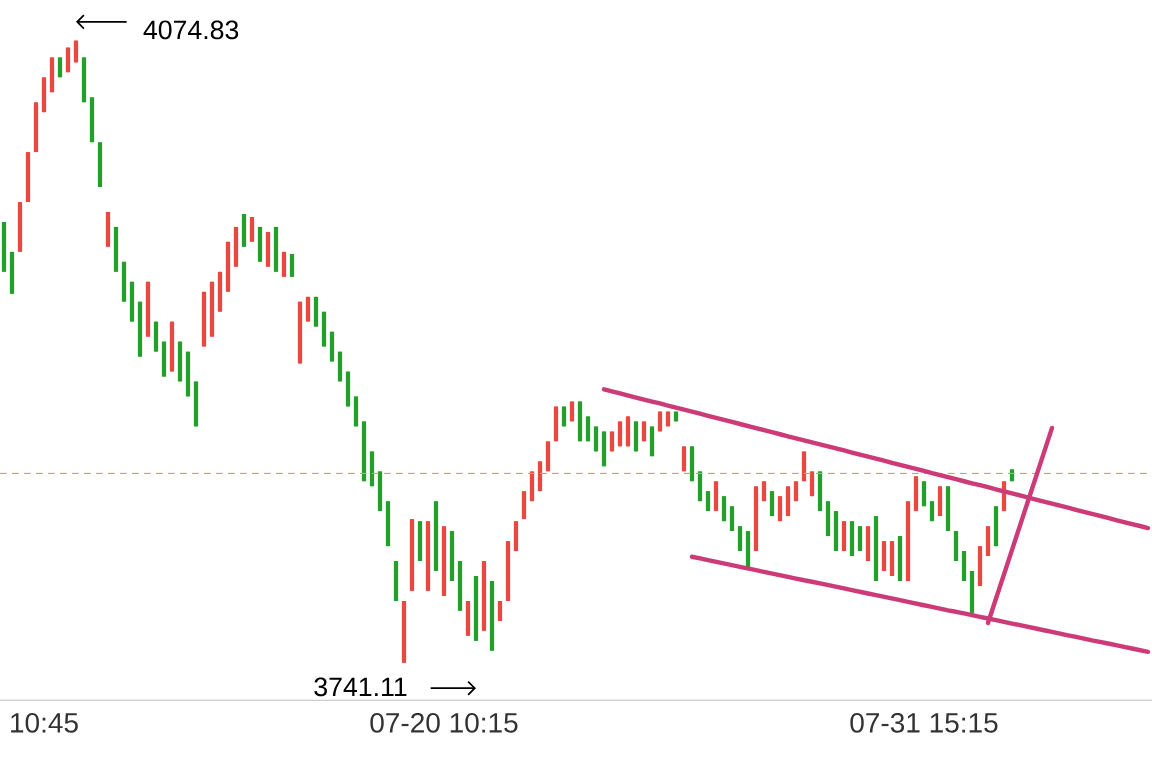  What do you see at coordinates (44, 722) in the screenshot?
I see `x-tick-label: 10:45` at bounding box center [44, 722].